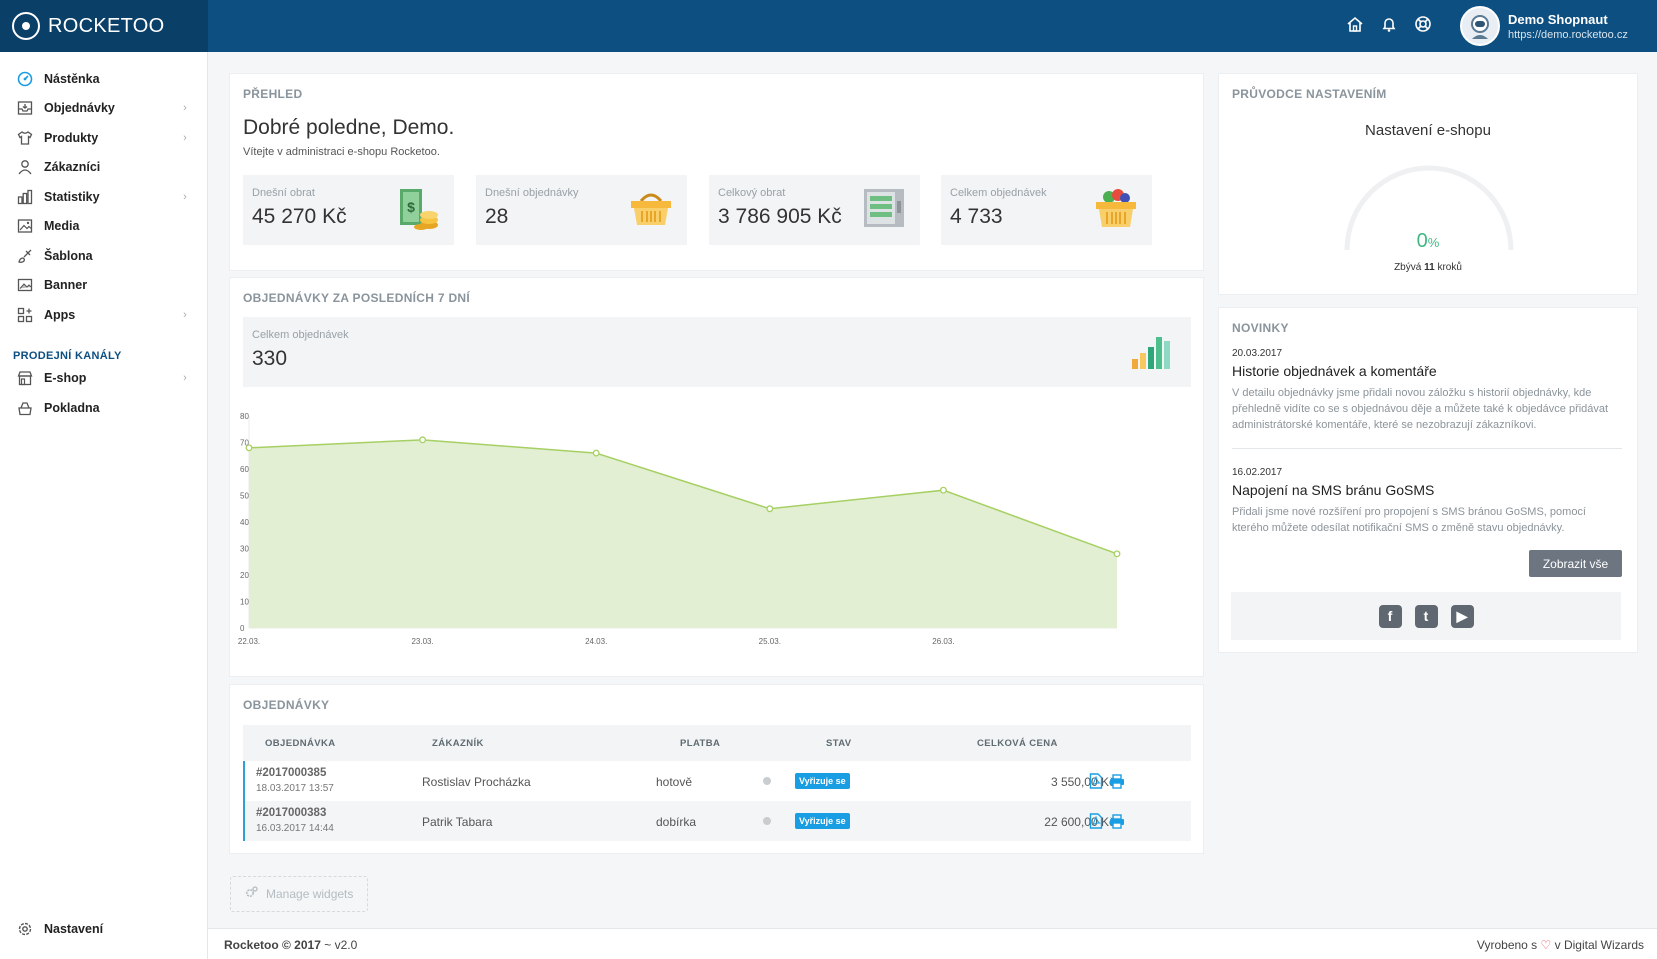 The width and height of the screenshot is (1657, 959). I want to click on sidebar-item-settings: Nastavení, so click(103, 929).